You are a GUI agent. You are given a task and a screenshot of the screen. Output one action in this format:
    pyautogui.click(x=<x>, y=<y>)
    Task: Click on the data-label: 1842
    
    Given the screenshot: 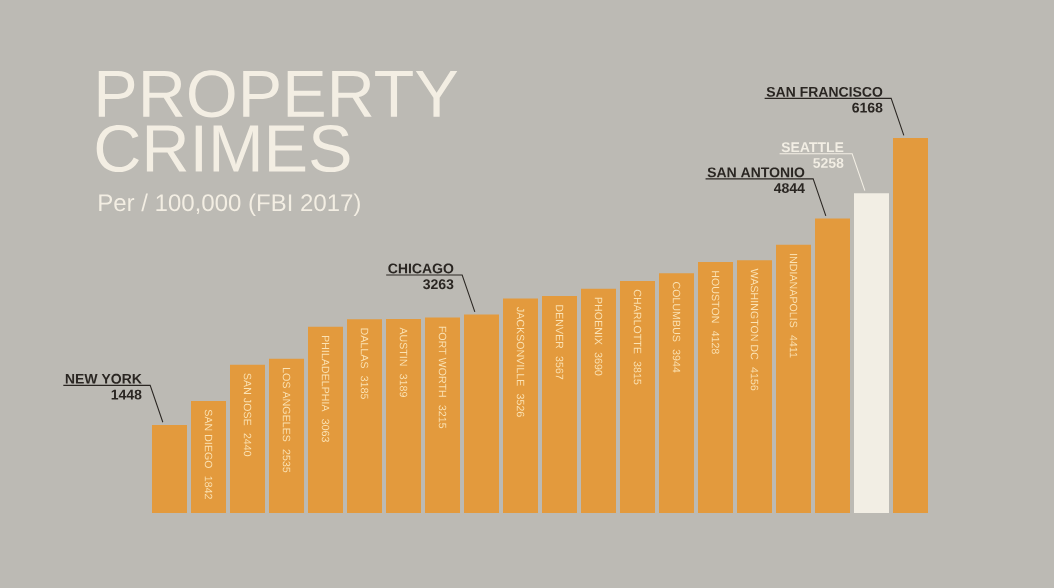 What is the action you would take?
    pyautogui.click(x=208, y=487)
    